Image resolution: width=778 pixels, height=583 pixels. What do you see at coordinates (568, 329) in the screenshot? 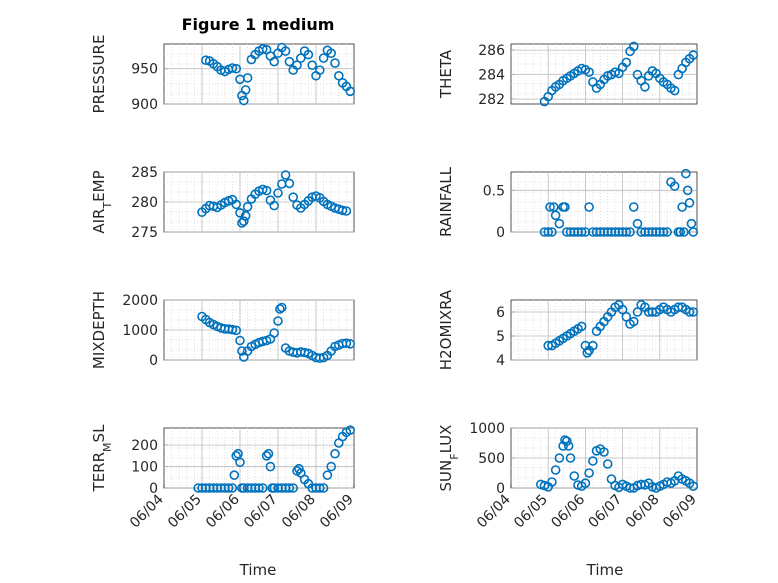
I see `chart-panel-5: 4 5 6 H2OMIXRA` at bounding box center [568, 329].